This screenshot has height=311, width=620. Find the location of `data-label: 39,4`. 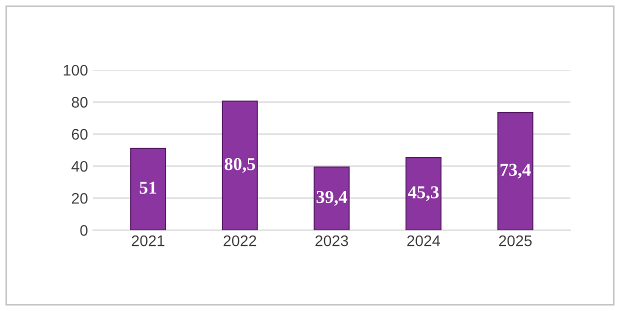

data-label: 39,4 is located at coordinates (332, 198).